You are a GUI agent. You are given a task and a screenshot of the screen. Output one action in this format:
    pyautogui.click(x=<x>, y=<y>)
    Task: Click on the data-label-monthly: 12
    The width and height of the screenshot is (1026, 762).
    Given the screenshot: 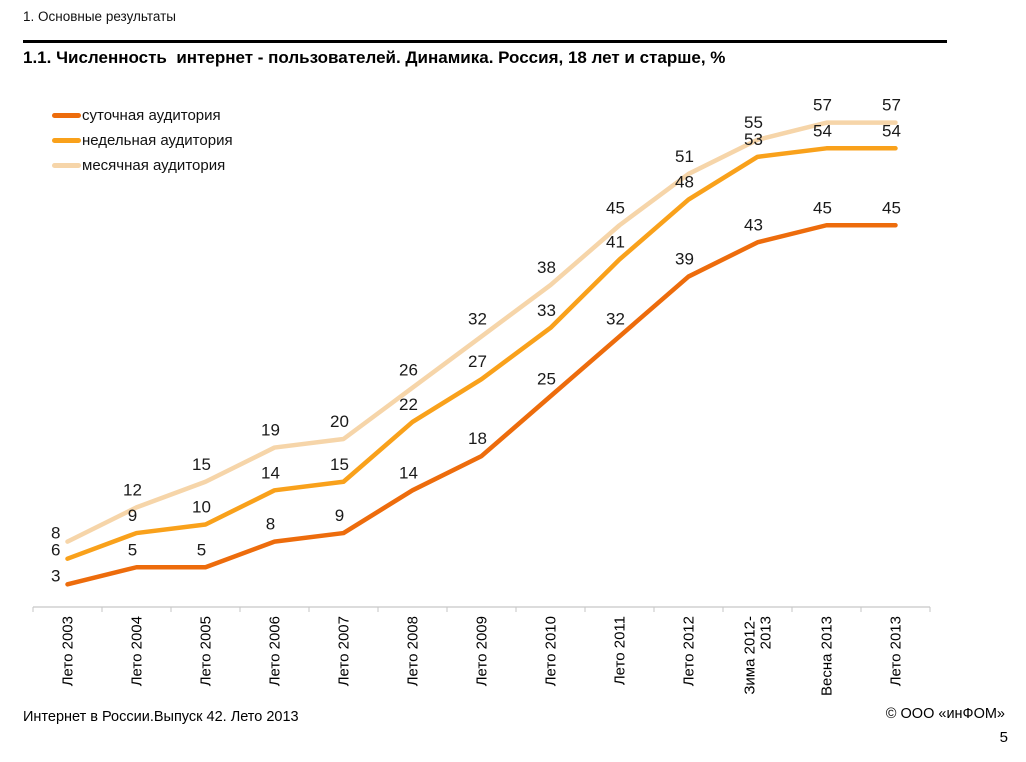 What is the action you would take?
    pyautogui.click(x=132, y=489)
    